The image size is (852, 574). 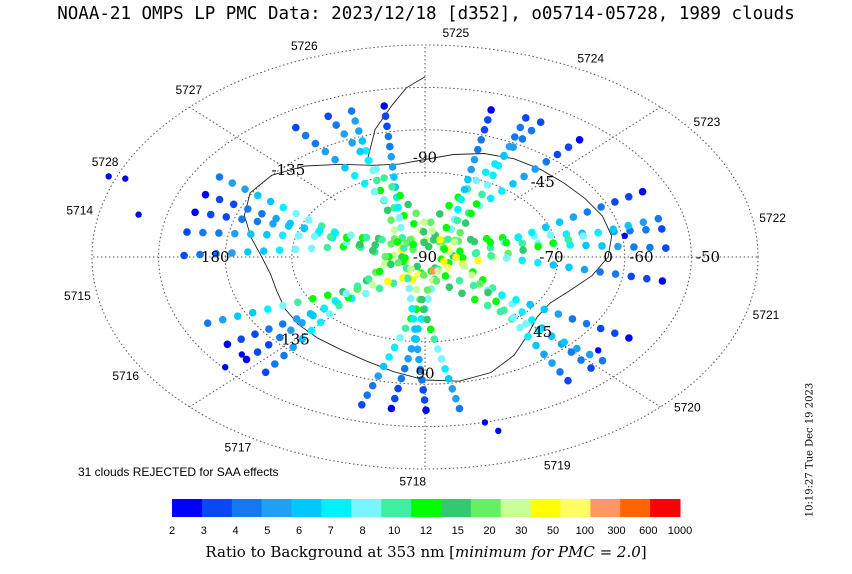 What do you see at coordinates (489, 531) in the screenshot?
I see `colorbar-tick-label: 20` at bounding box center [489, 531].